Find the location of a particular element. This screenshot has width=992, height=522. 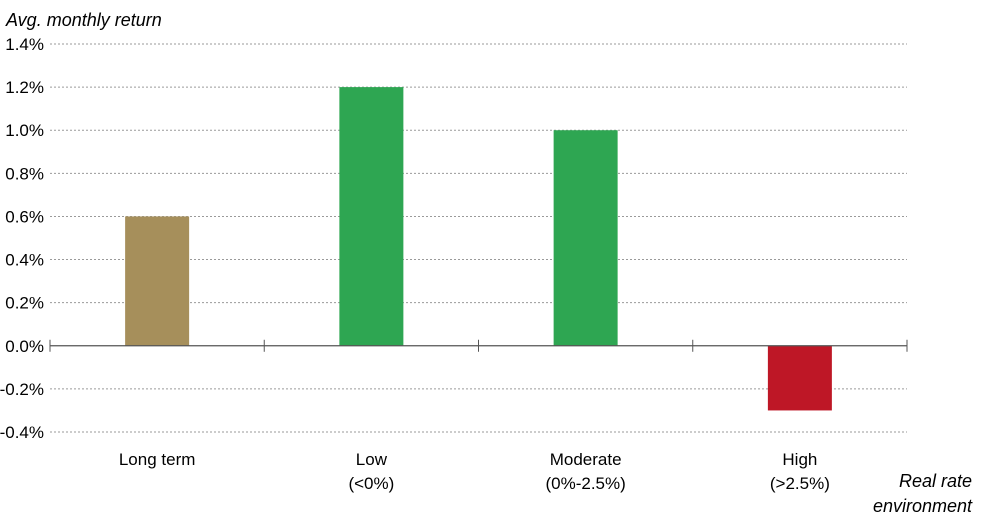

x-tick-label: High (>2.5%) is located at coordinates (800, 471).